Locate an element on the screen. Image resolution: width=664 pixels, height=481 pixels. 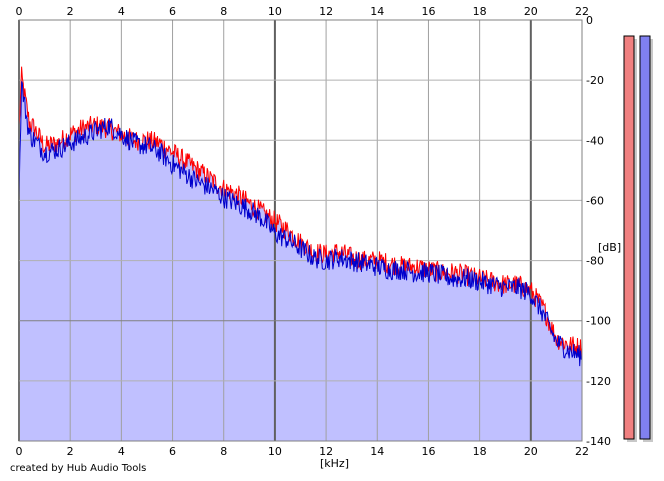
y-tick-labels: 0 -20 -40 -60 -80 -100 -120 -140 is located at coordinates (598, 231).